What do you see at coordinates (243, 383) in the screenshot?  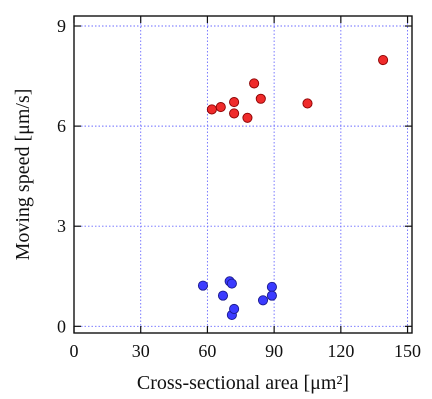 I see `x-axis-title: Cross-sectional area [μm²]` at bounding box center [243, 383].